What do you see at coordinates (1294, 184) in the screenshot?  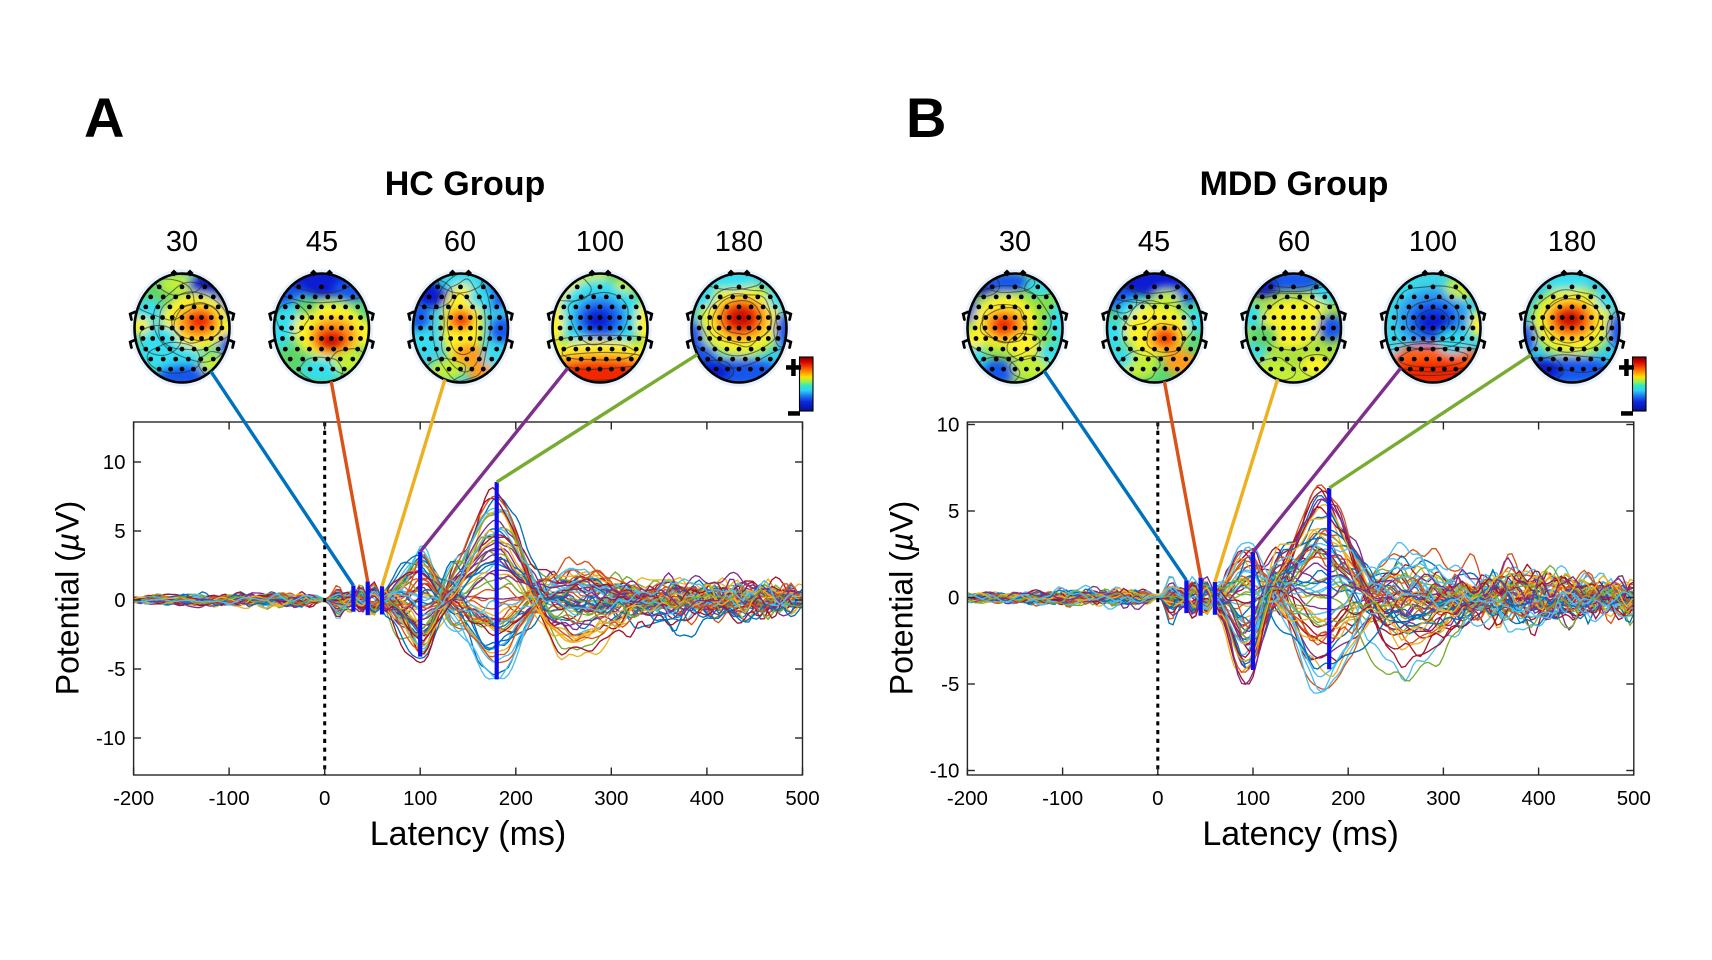 I see `svg-text: MDD Group` at bounding box center [1294, 184].